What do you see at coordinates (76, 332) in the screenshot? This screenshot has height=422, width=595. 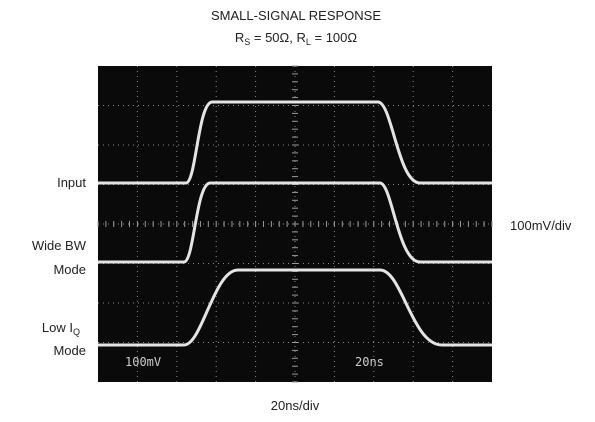 I see `subscript: Q` at bounding box center [76, 332].